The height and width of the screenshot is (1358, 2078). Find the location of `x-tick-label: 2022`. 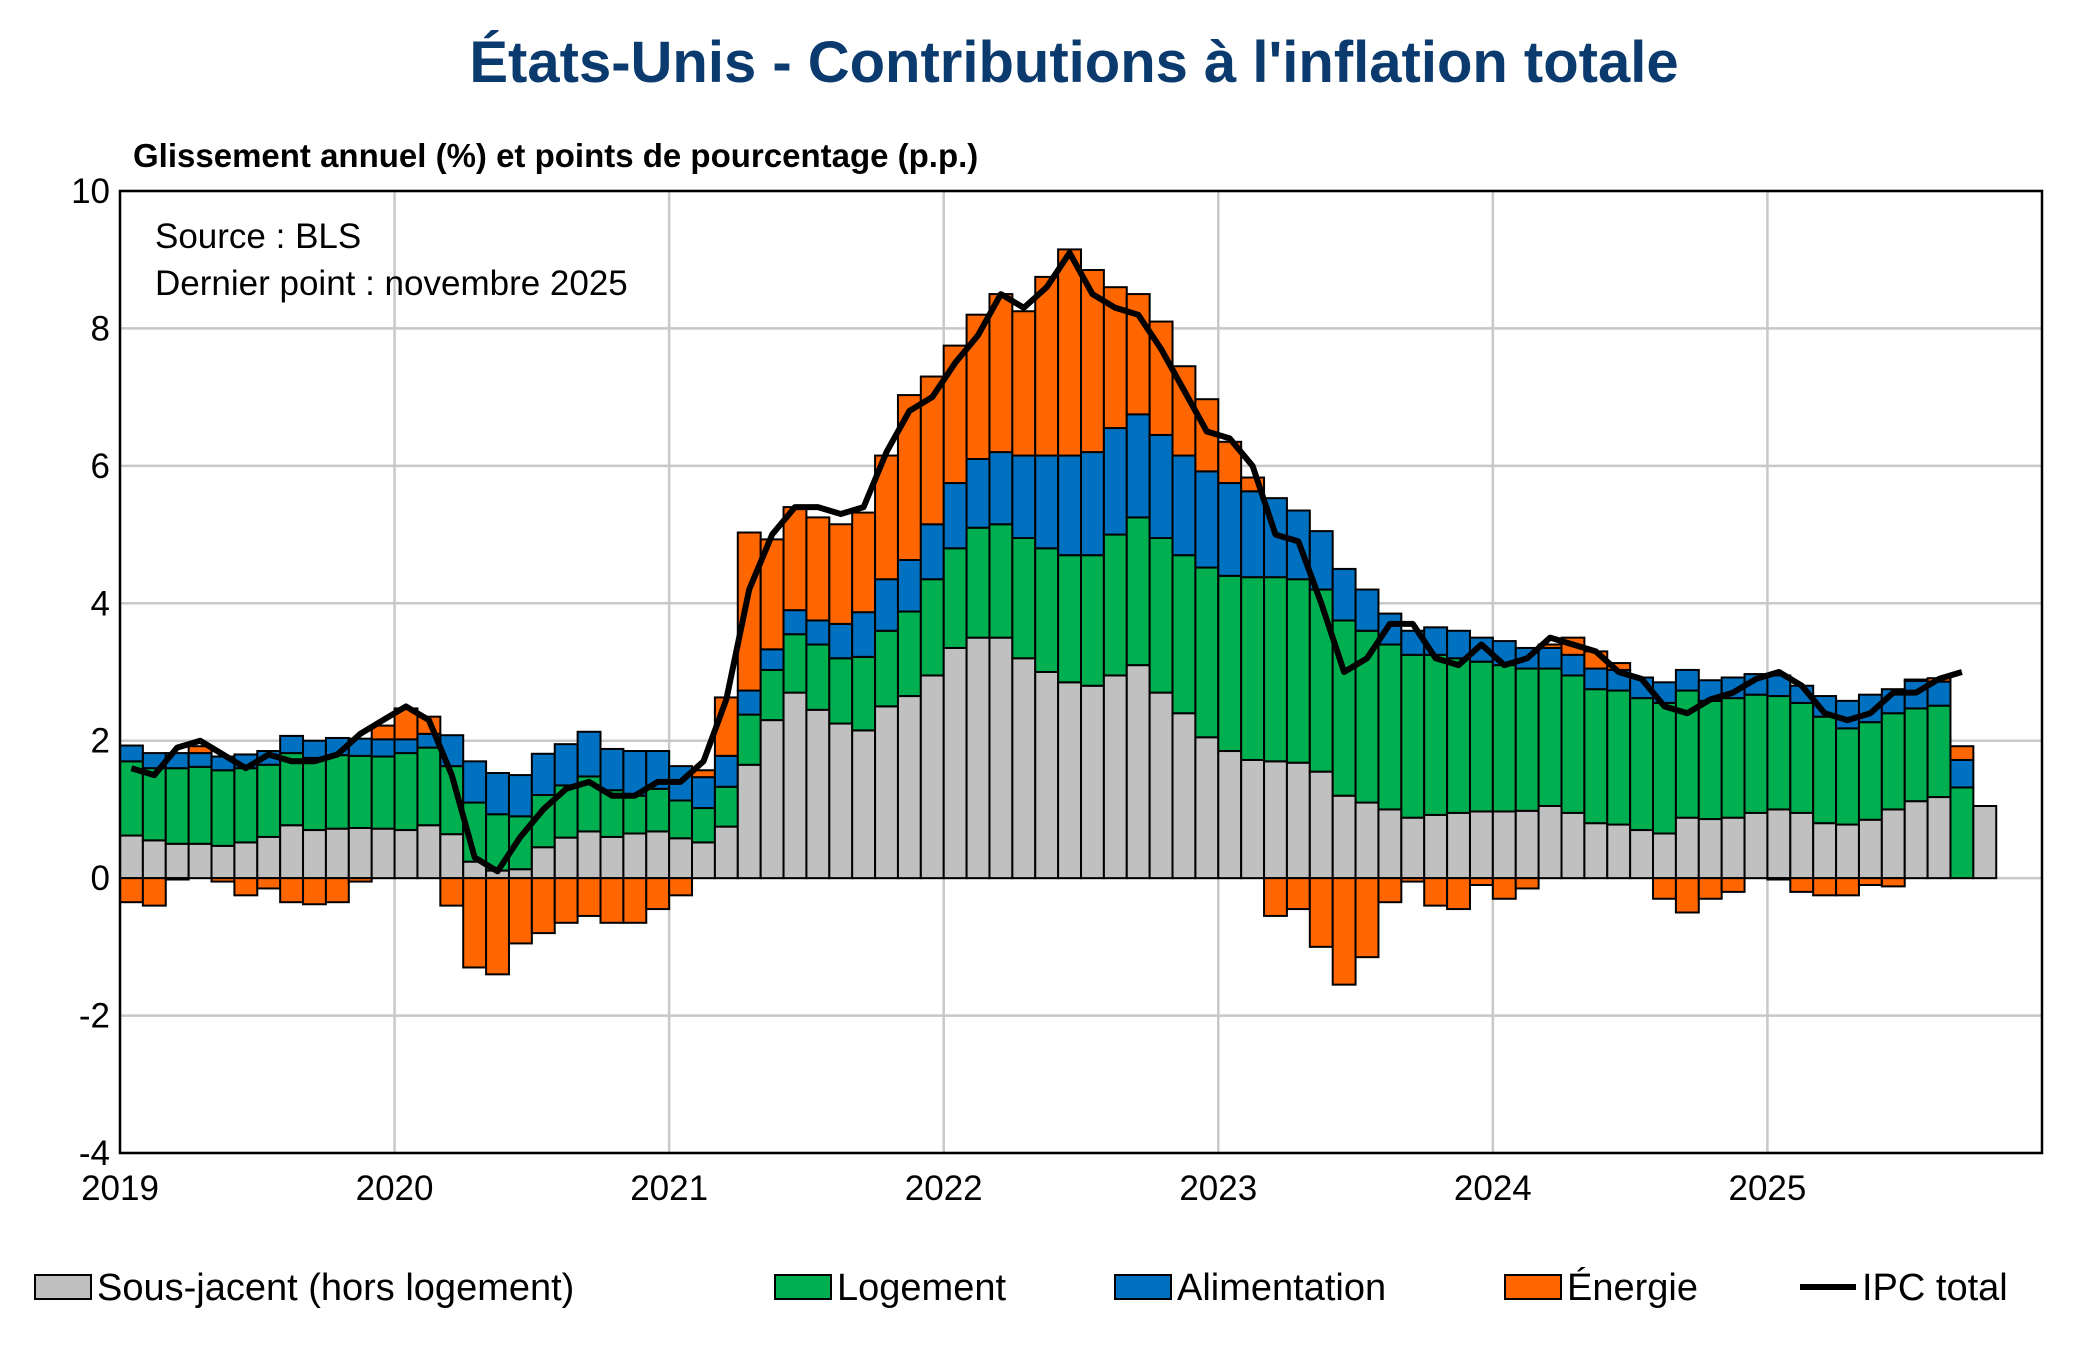

x-tick-label: 2022 is located at coordinates (944, 1188).